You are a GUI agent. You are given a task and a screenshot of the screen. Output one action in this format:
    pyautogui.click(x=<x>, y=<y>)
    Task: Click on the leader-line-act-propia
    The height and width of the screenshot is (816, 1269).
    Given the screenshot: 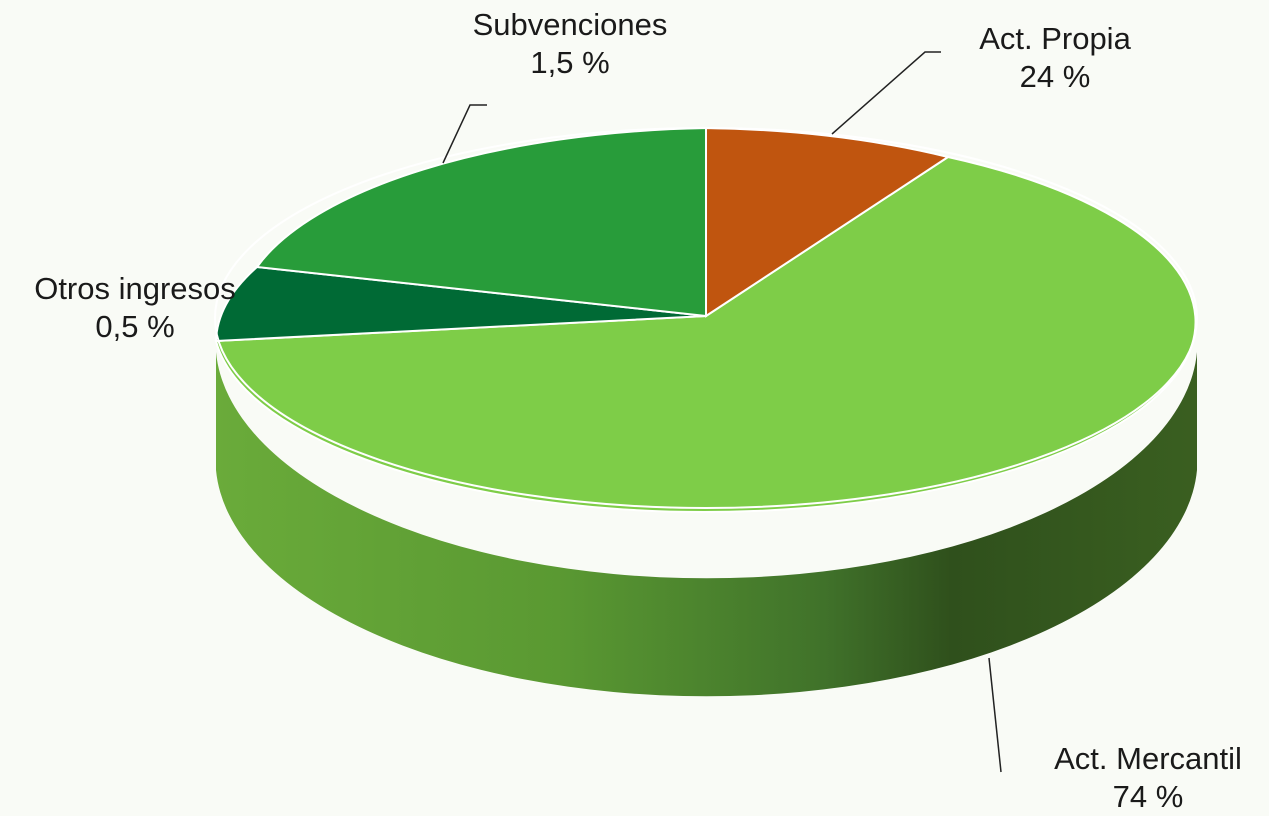 What is the action you would take?
    pyautogui.click(x=886, y=93)
    